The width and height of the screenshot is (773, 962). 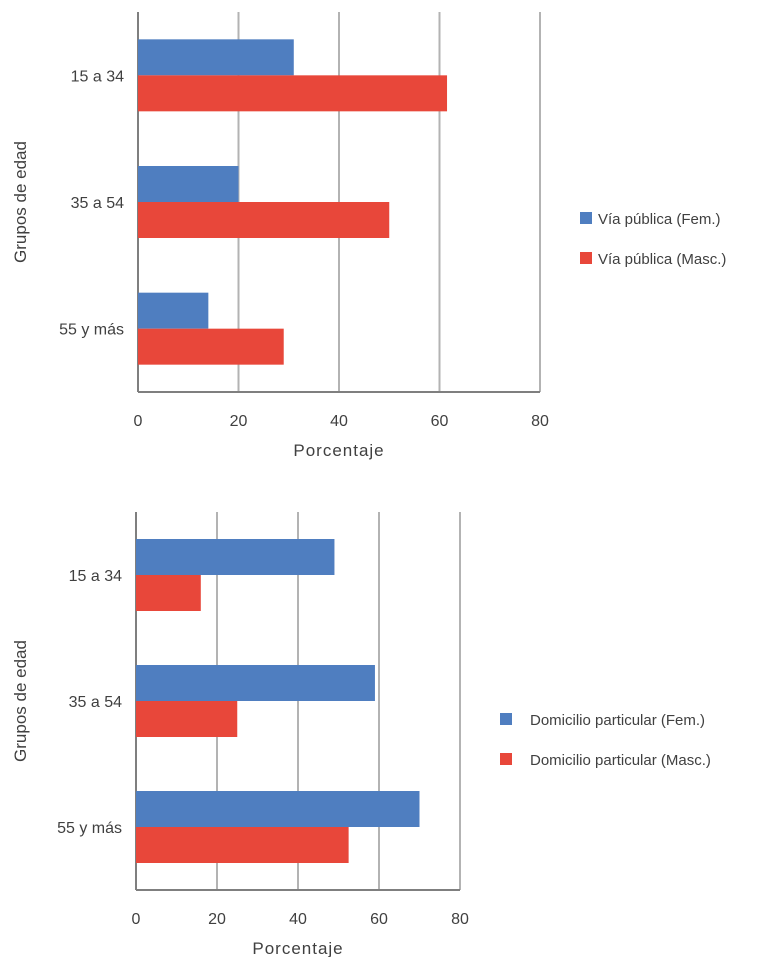 What do you see at coordinates (659, 219) in the screenshot?
I see `legend-label: Vía pública (Fem.)` at bounding box center [659, 219].